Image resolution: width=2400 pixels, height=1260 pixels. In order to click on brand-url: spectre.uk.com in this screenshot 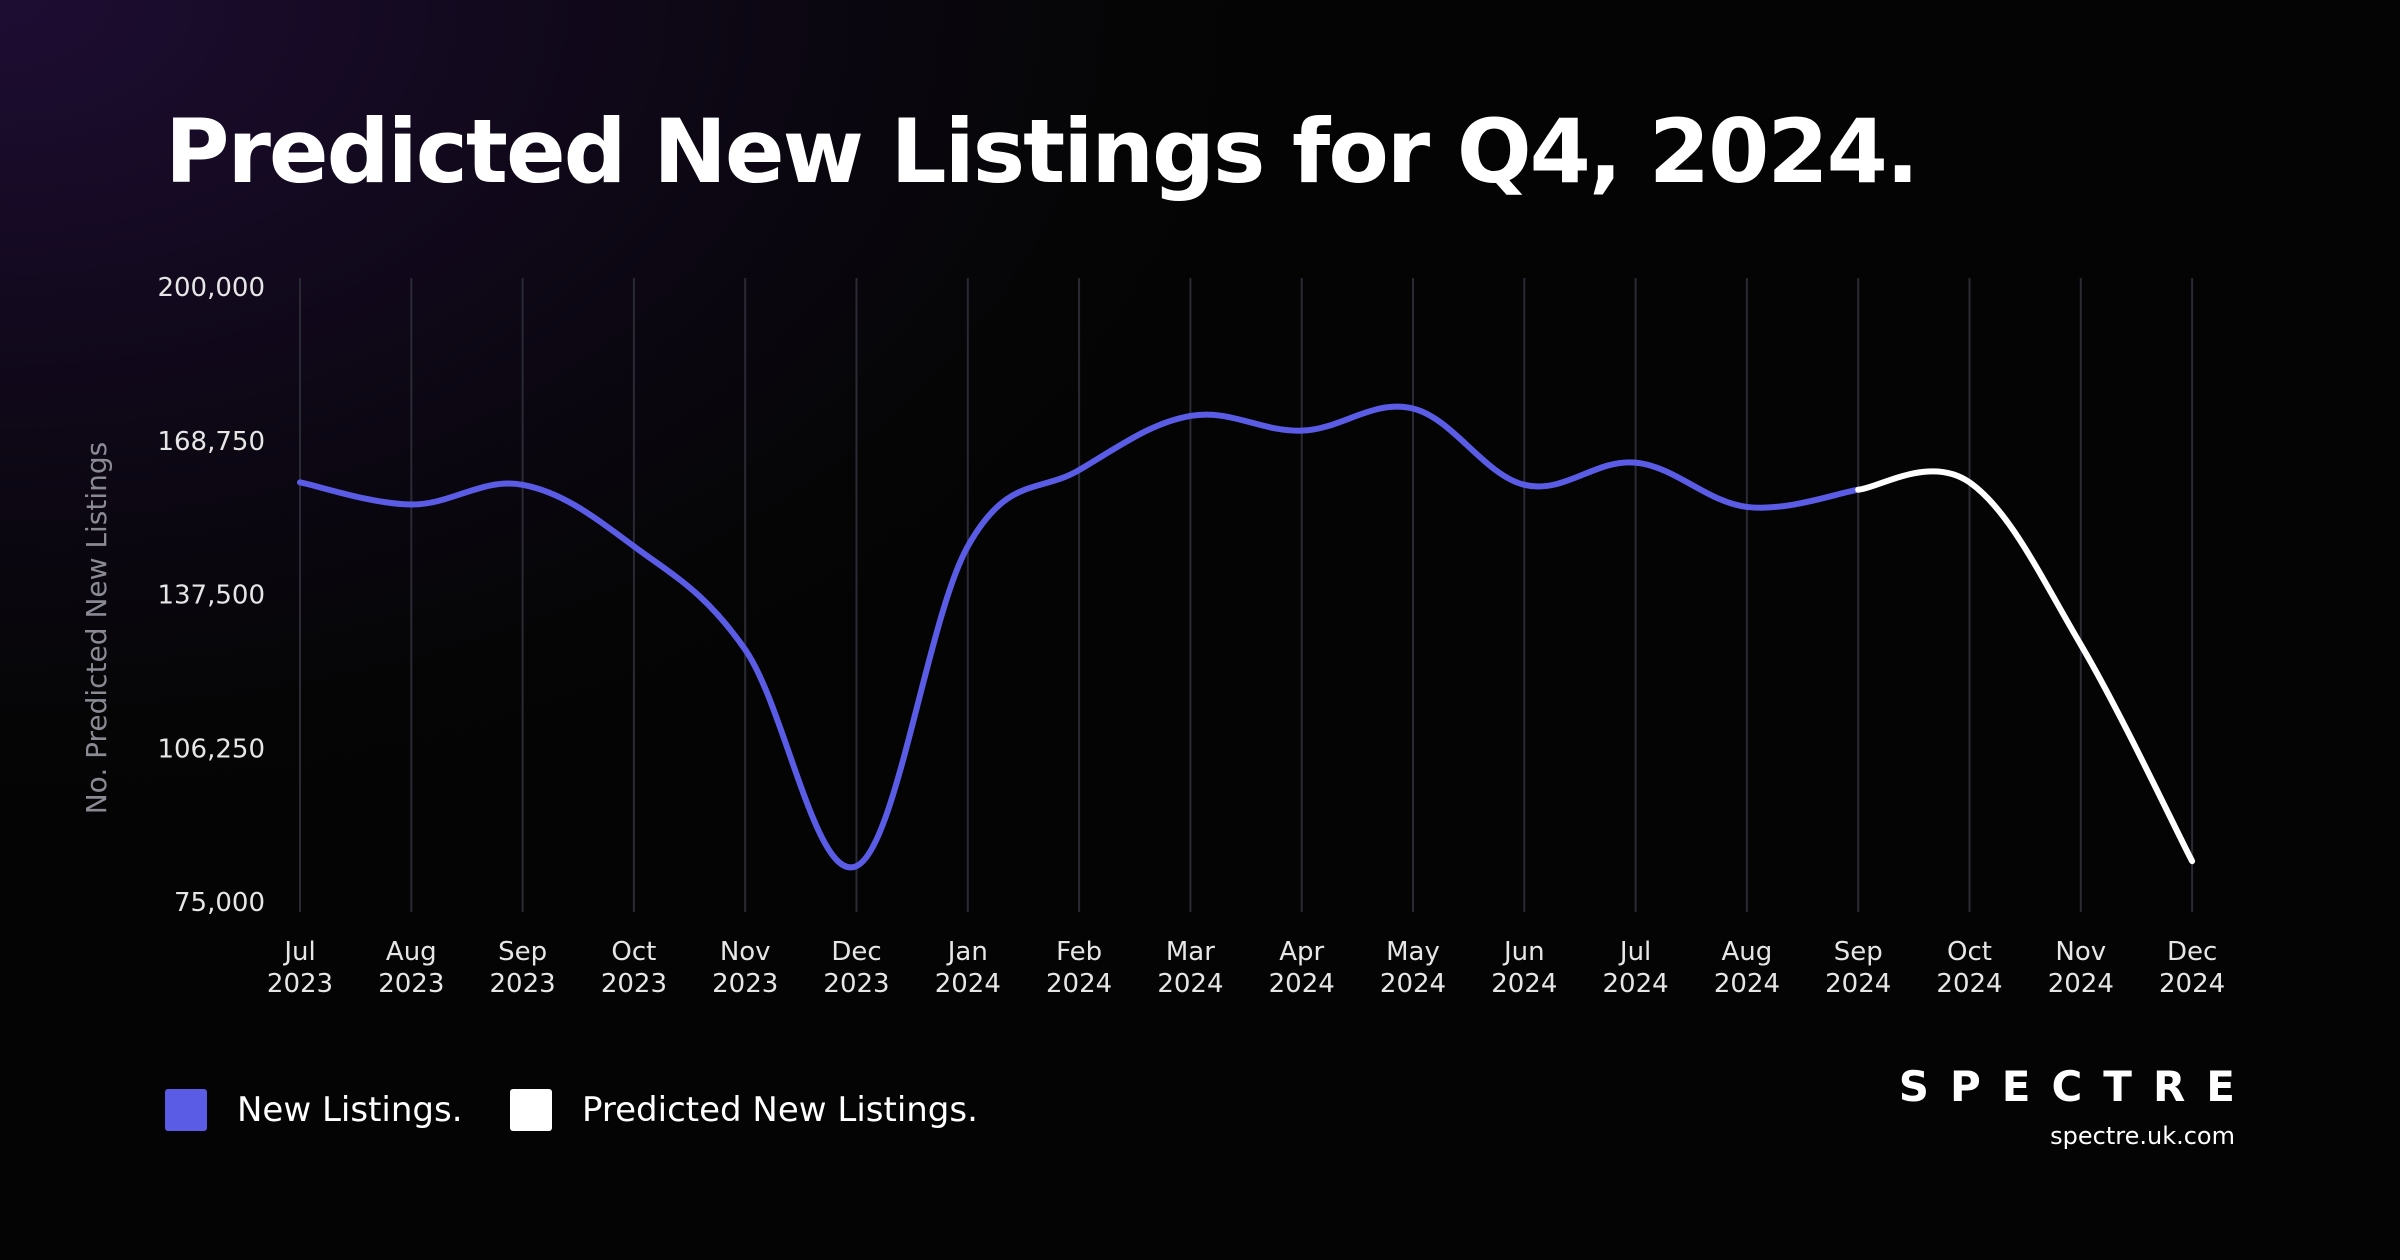, I will do `click(2142, 1136)`.